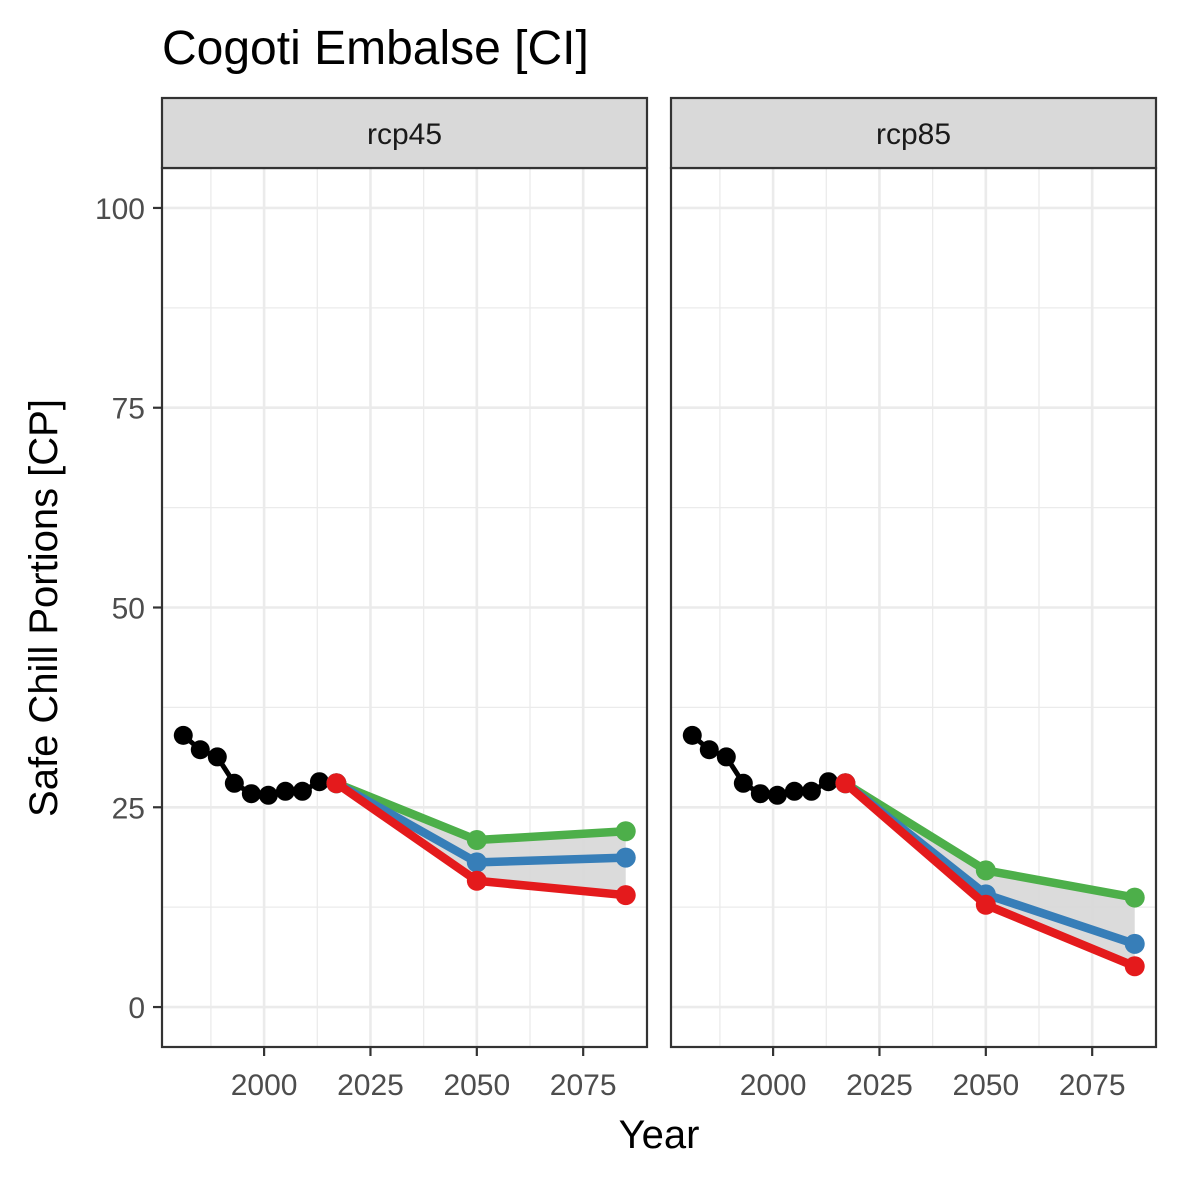 This screenshot has height=1181, width=1181. Describe the element at coordinates (120, 209) in the screenshot. I see `y-tick-label: 100` at that location.